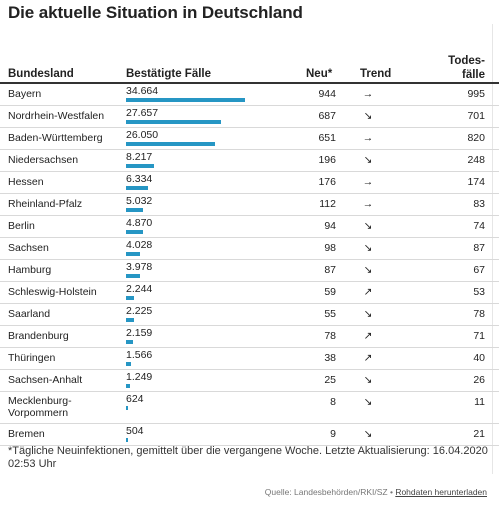  I want to click on death-count: 40, so click(479, 358).